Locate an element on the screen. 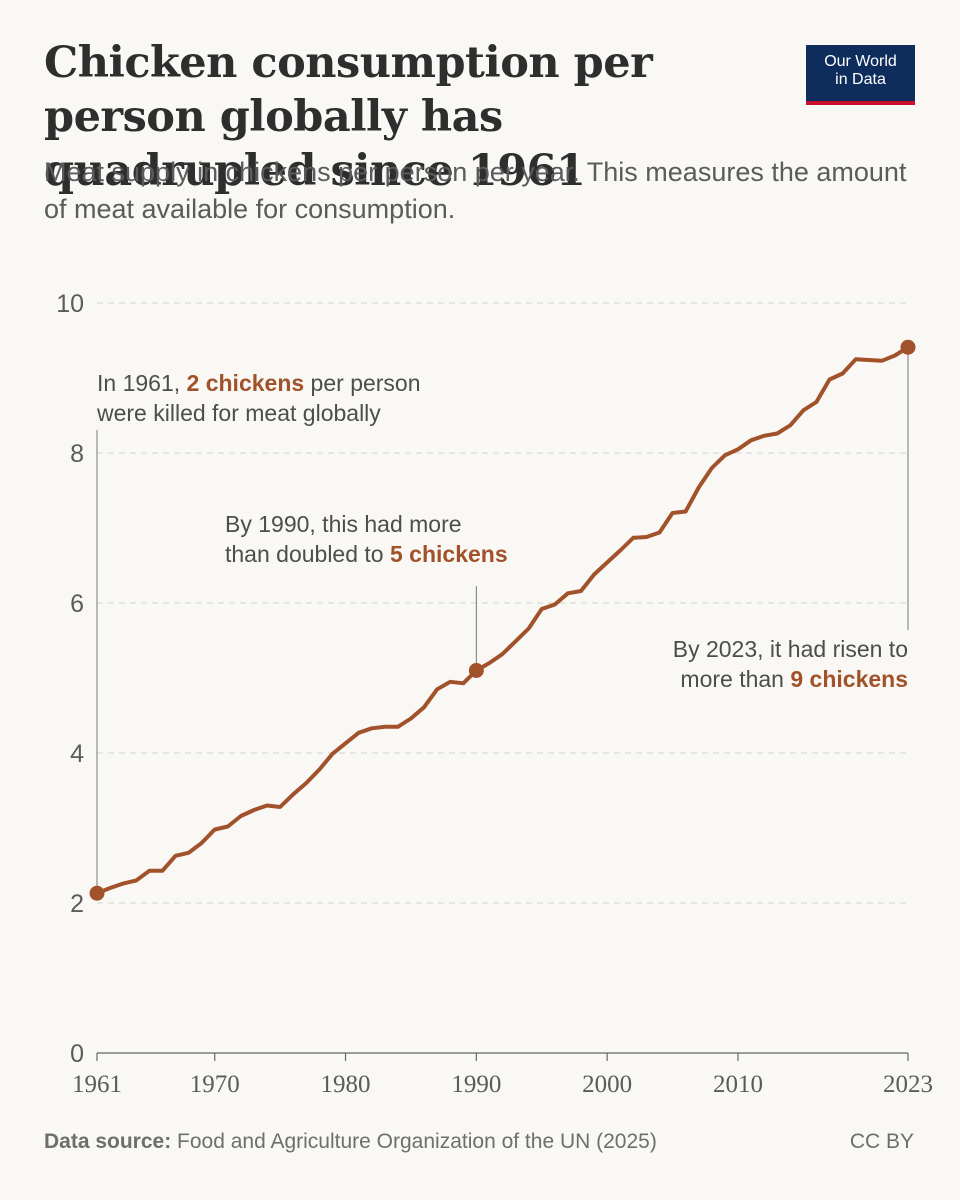  x-tick-label: 2000 is located at coordinates (607, 1084).